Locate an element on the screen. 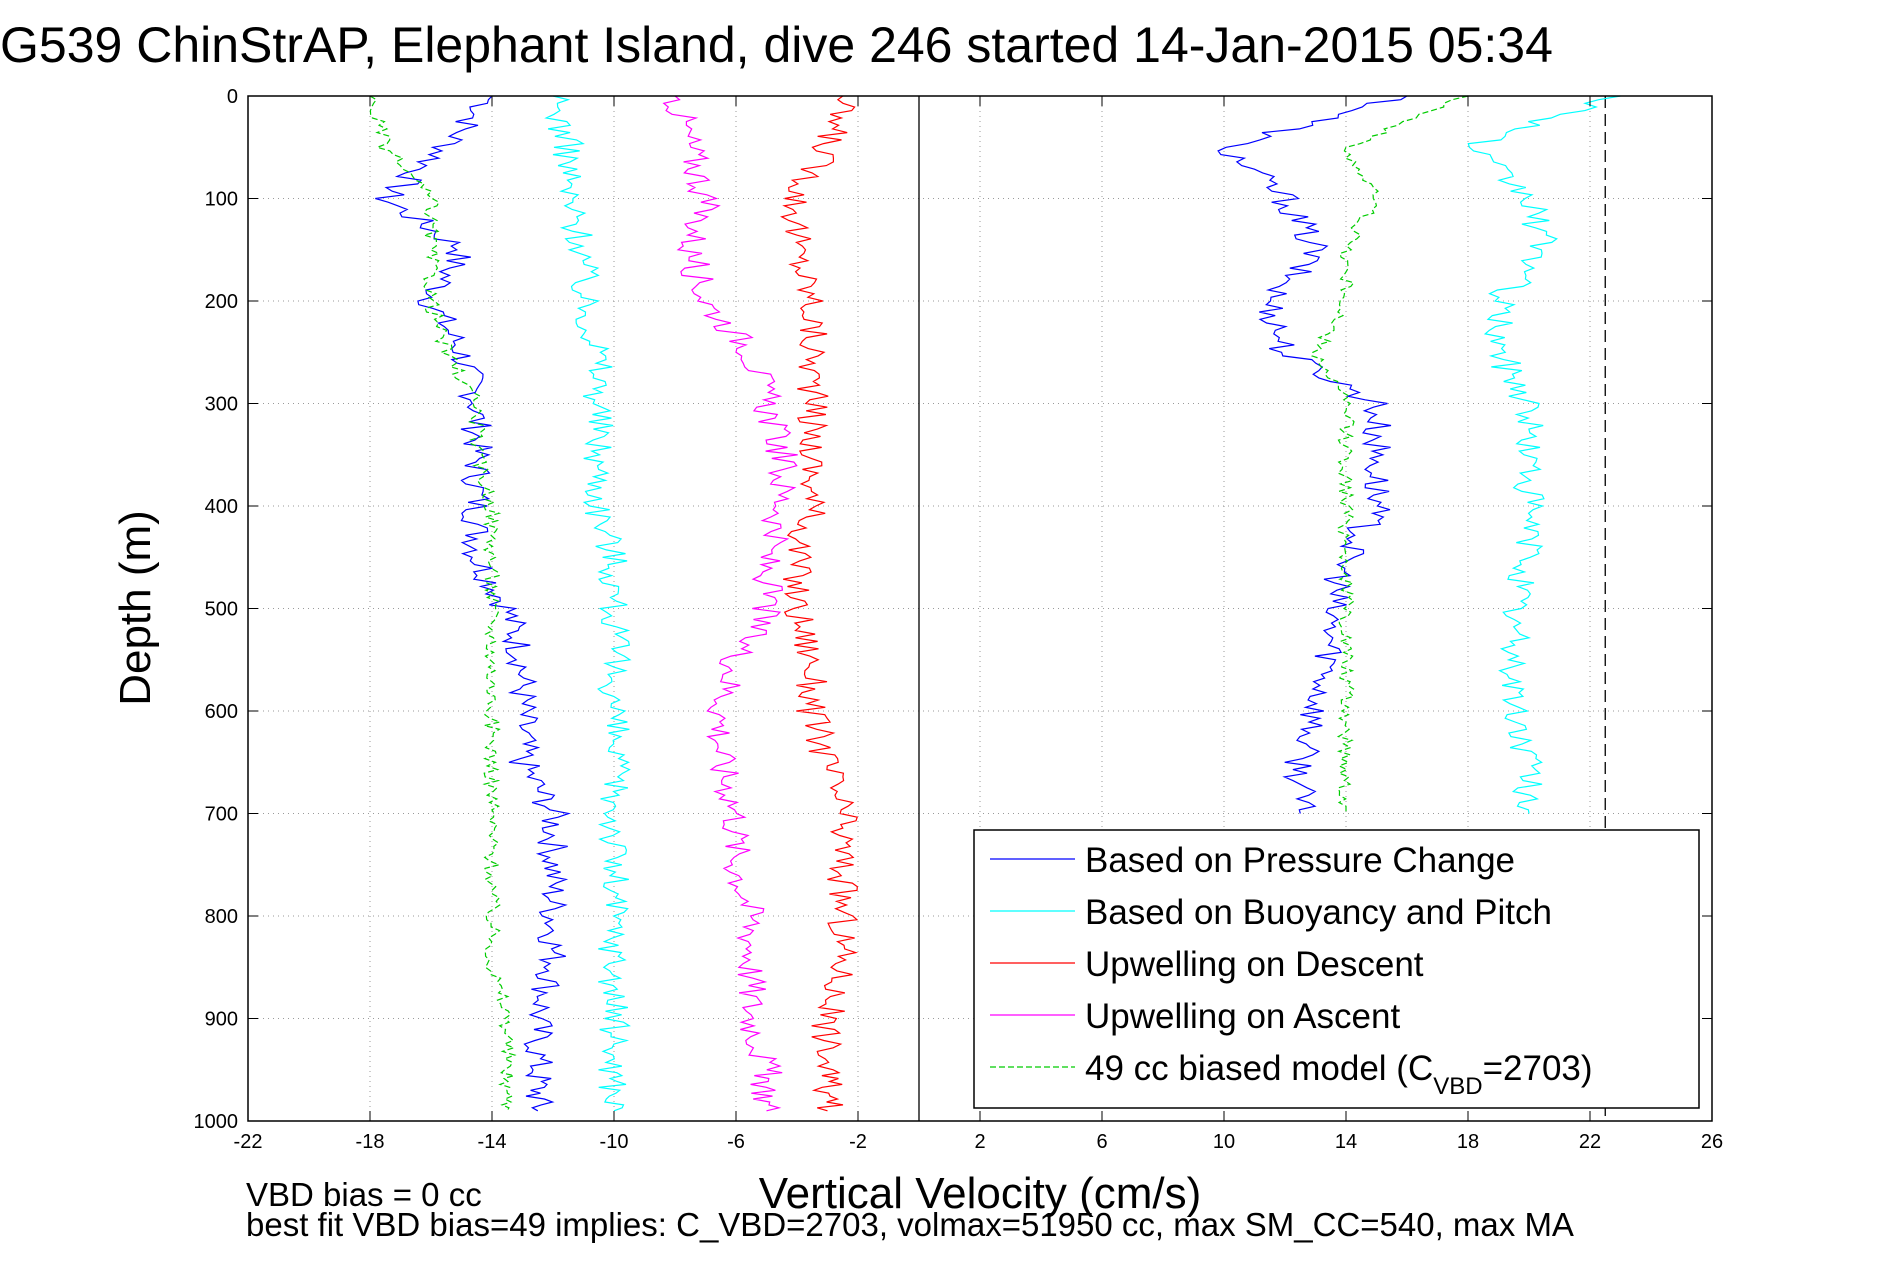 The height and width of the screenshot is (1267, 1891). x-tick-label: -18 is located at coordinates (370, 1142).